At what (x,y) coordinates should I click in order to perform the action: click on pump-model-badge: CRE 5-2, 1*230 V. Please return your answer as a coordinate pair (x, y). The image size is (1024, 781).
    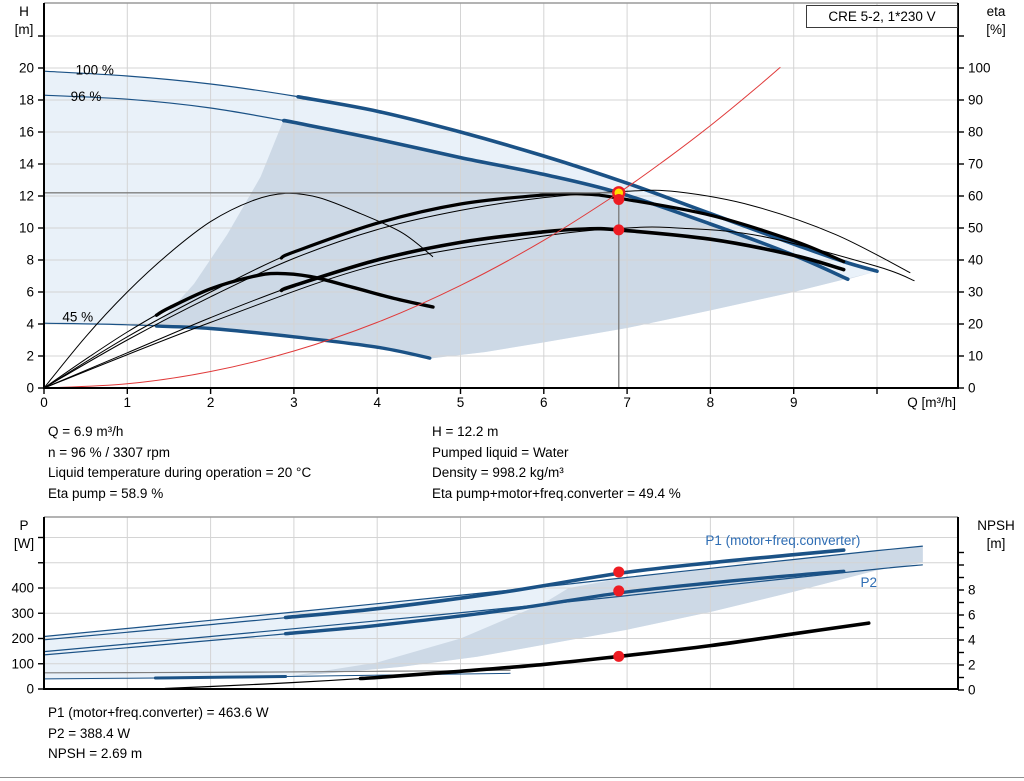
    Looking at the image, I should click on (882, 16).